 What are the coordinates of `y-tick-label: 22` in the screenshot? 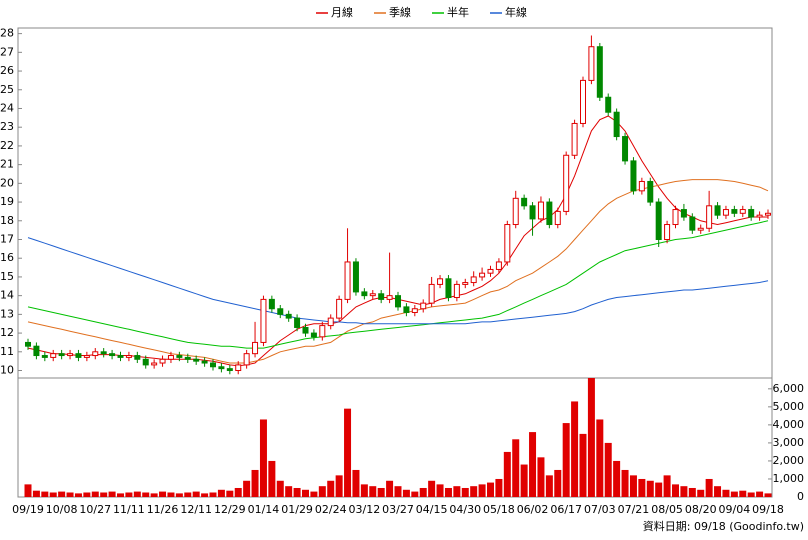 It's located at (7, 145).